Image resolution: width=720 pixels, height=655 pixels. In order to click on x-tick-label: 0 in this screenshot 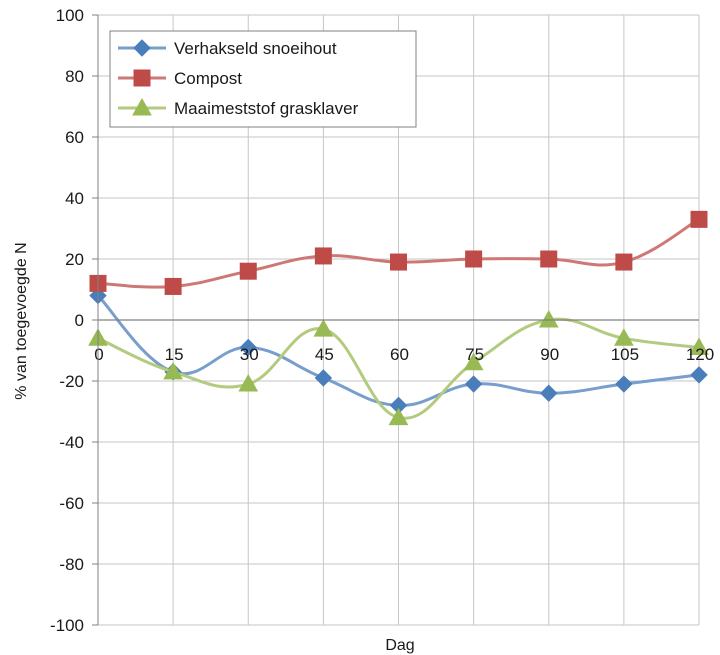, I will do `click(98, 354)`.